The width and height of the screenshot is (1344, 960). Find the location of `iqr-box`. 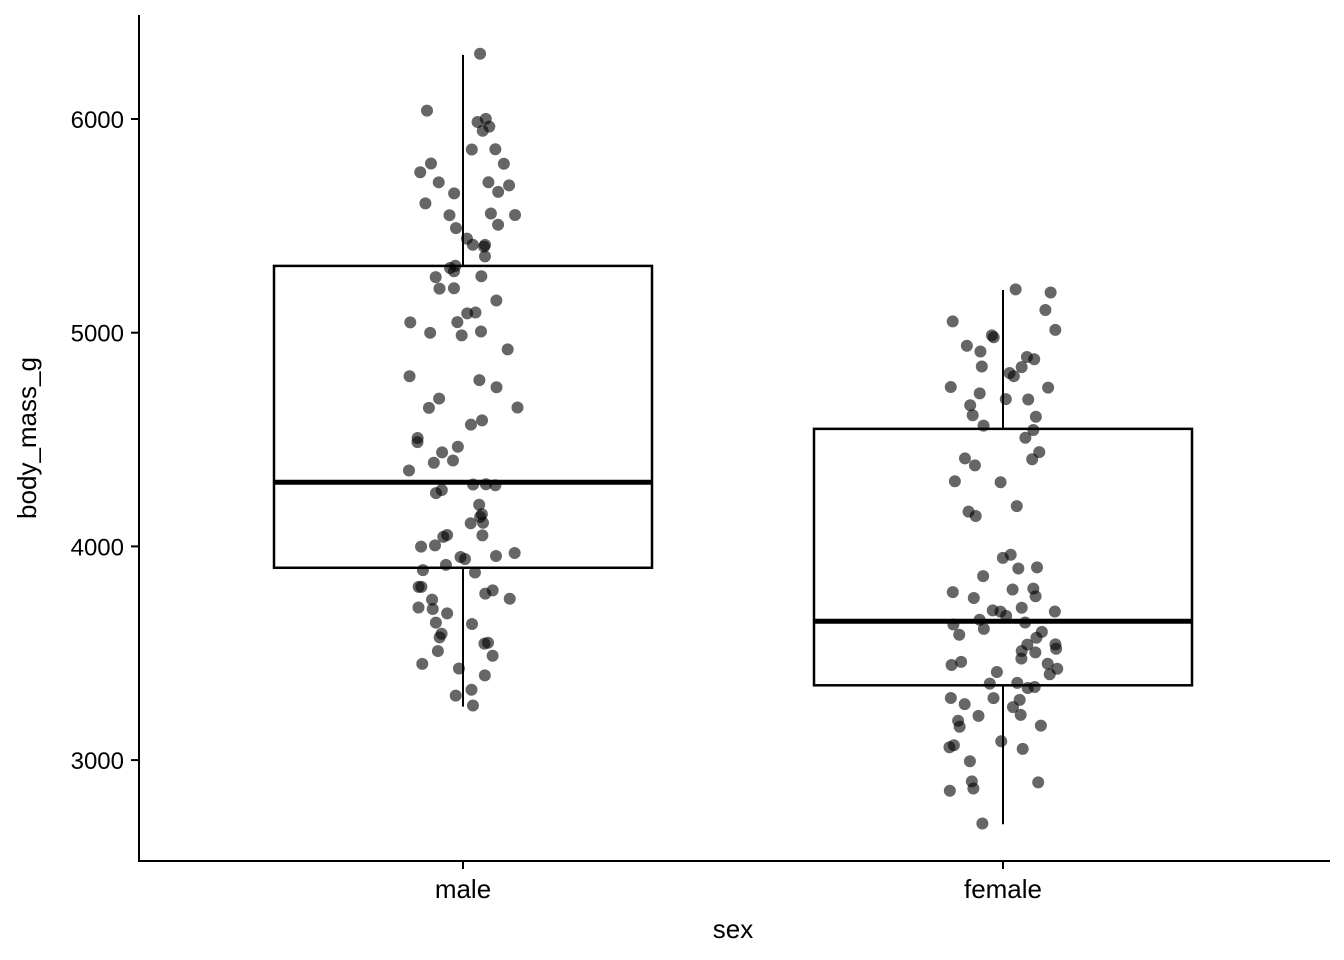

iqr-box is located at coordinates (1003, 557).